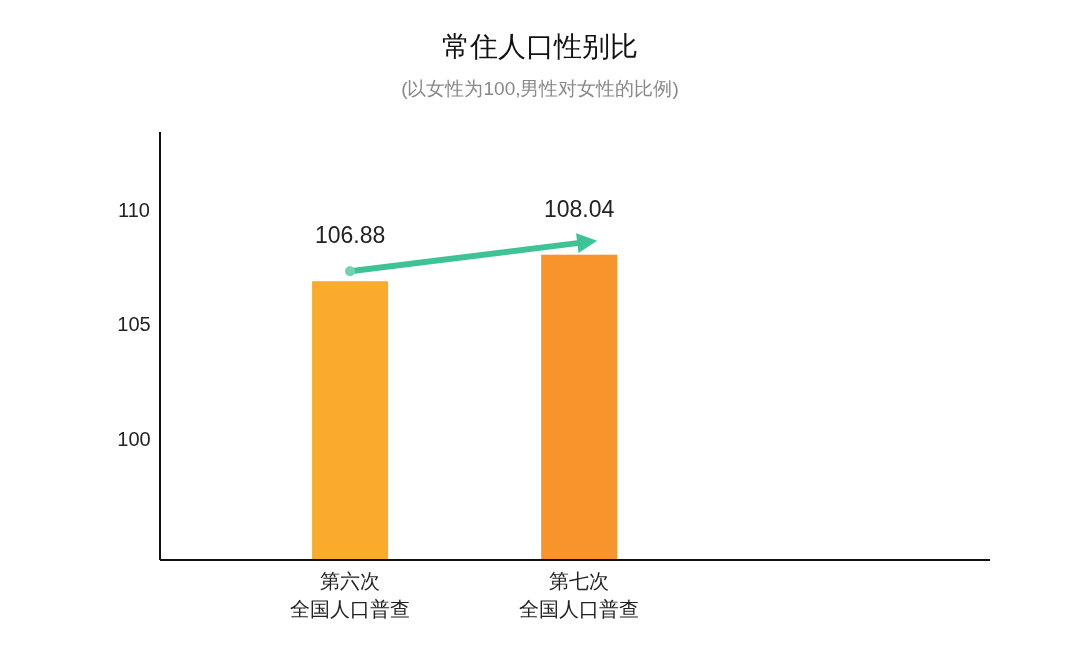 The width and height of the screenshot is (1080, 658). Describe the element at coordinates (134, 438) in the screenshot. I see `y-tick-label: 100` at that location.